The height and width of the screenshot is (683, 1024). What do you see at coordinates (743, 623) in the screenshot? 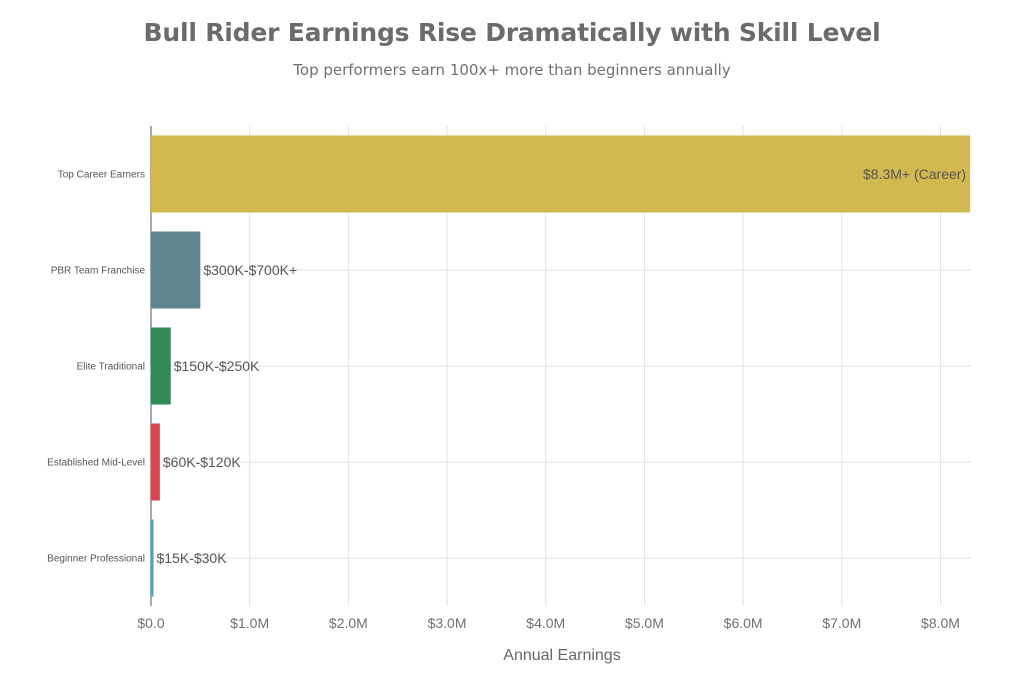
I see `x-tick-label: $6.0M` at bounding box center [743, 623].